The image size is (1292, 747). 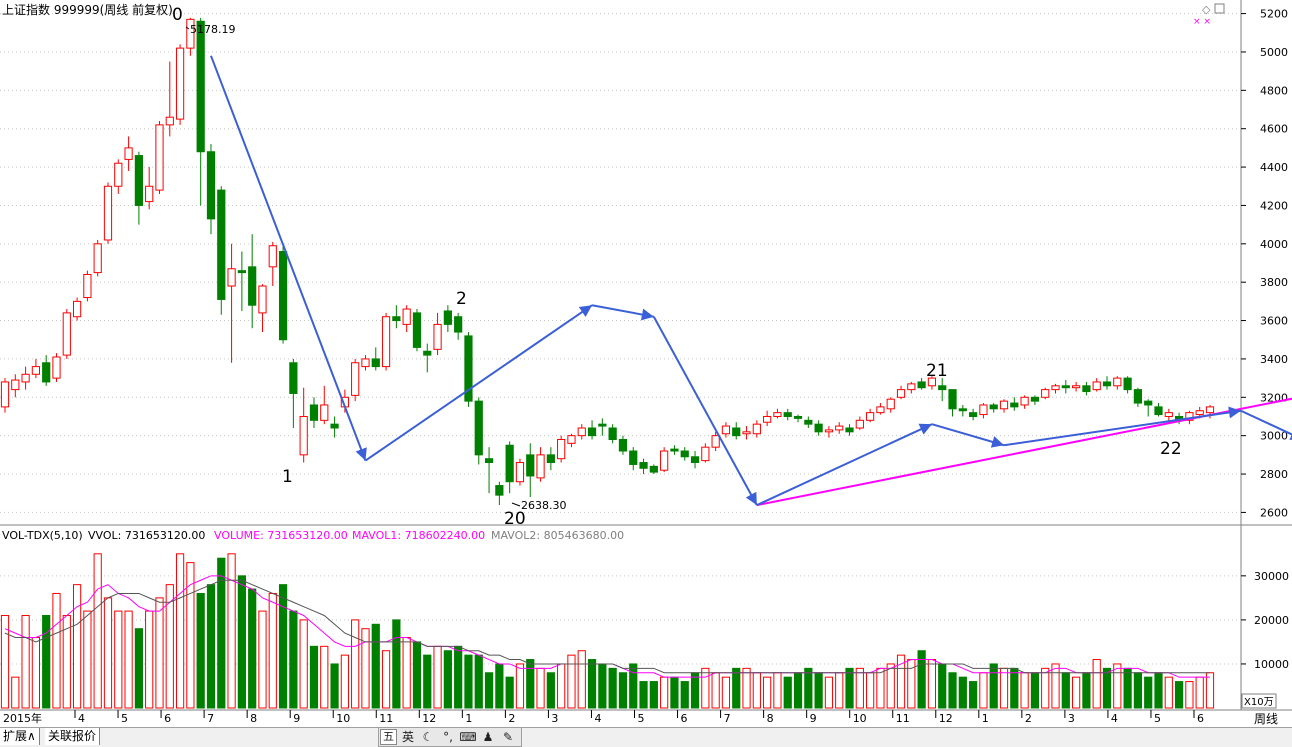 I want to click on dots-icon: °,, so click(x=448, y=737).